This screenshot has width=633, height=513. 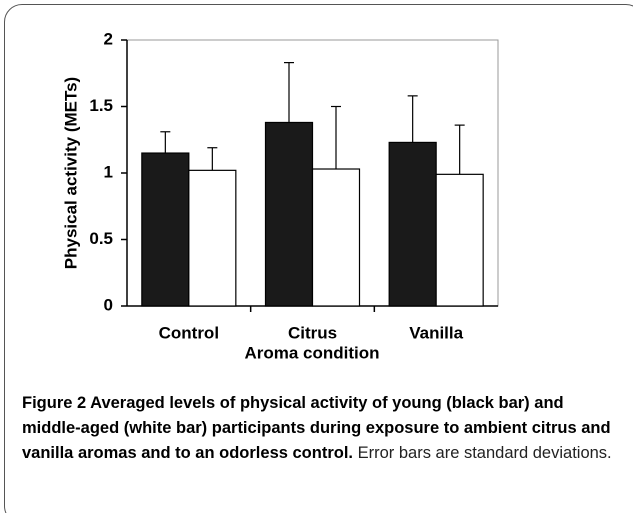 I want to click on y-tick-label: 2, so click(x=108, y=38).